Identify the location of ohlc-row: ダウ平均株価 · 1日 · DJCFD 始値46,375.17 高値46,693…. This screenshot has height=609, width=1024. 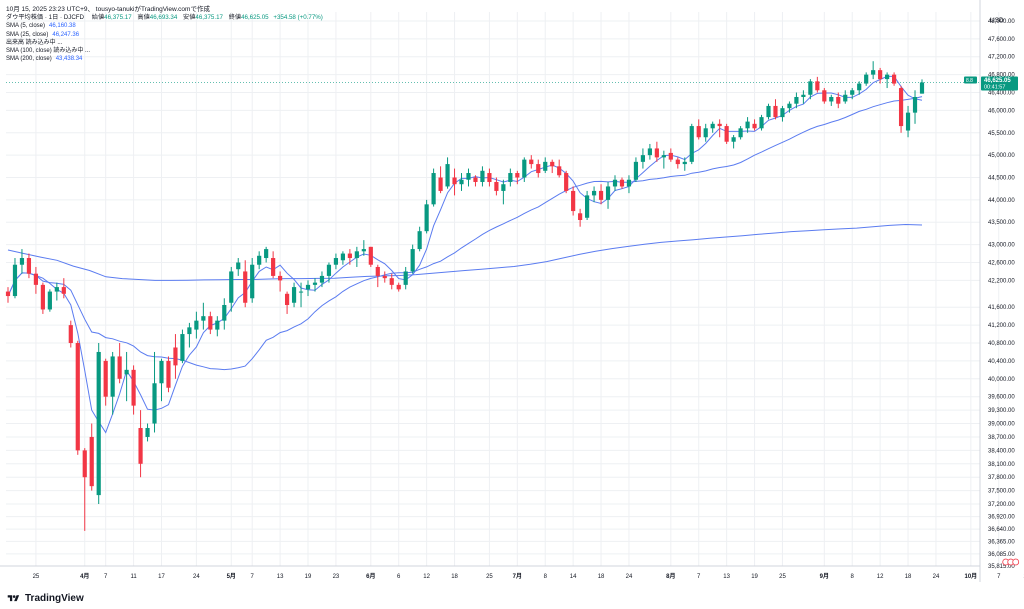
(164, 17).